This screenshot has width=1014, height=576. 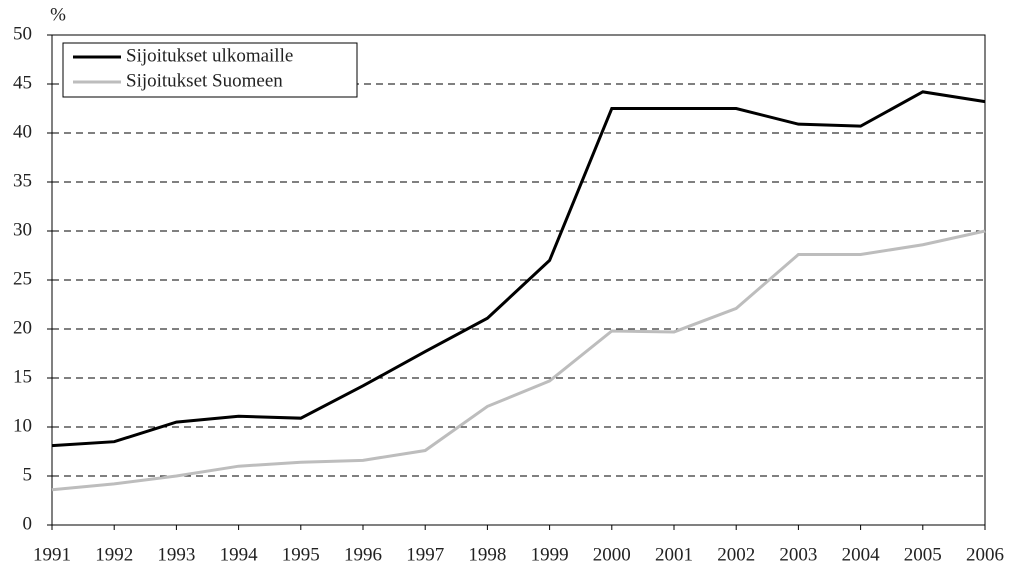 What do you see at coordinates (22, 229) in the screenshot?
I see `y-tick-label: 30` at bounding box center [22, 229].